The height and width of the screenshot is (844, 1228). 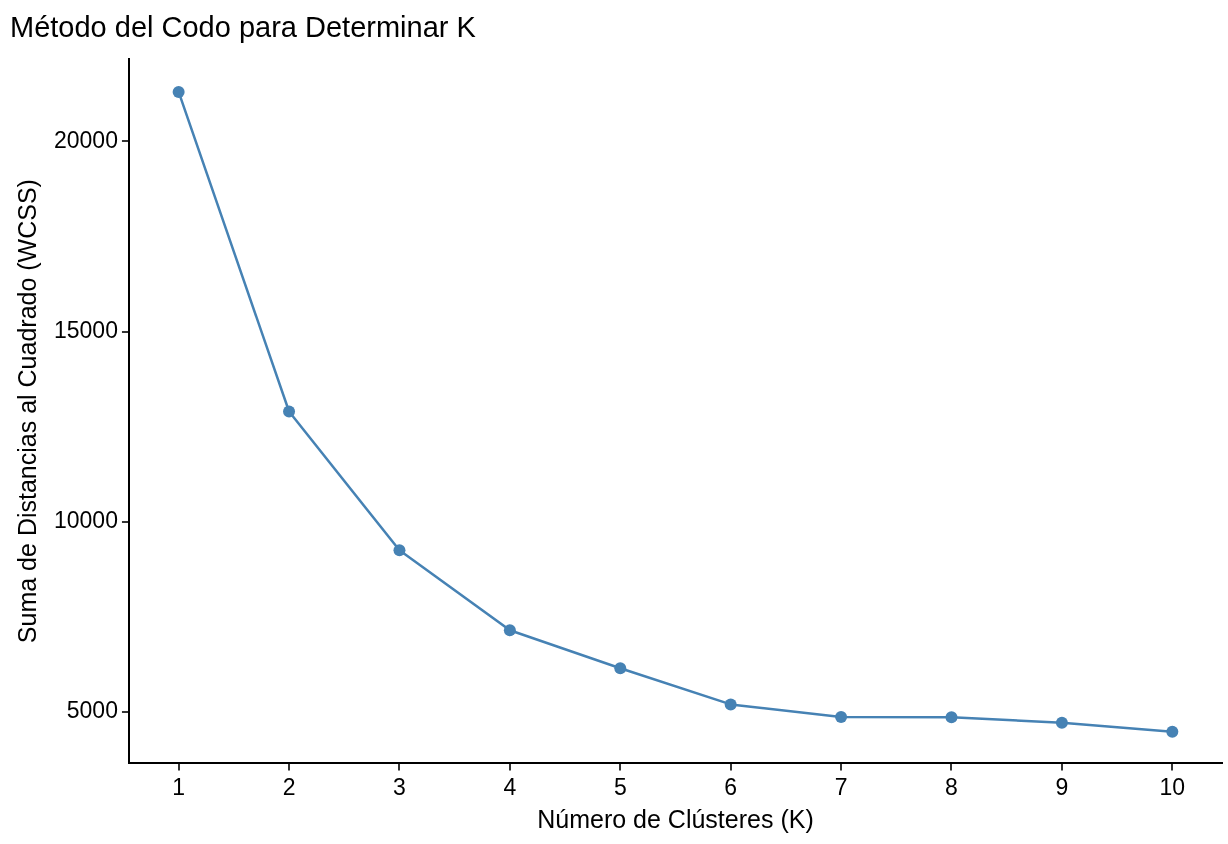 What do you see at coordinates (85, 520) in the screenshot?
I see `y-tick-label: 10000` at bounding box center [85, 520].